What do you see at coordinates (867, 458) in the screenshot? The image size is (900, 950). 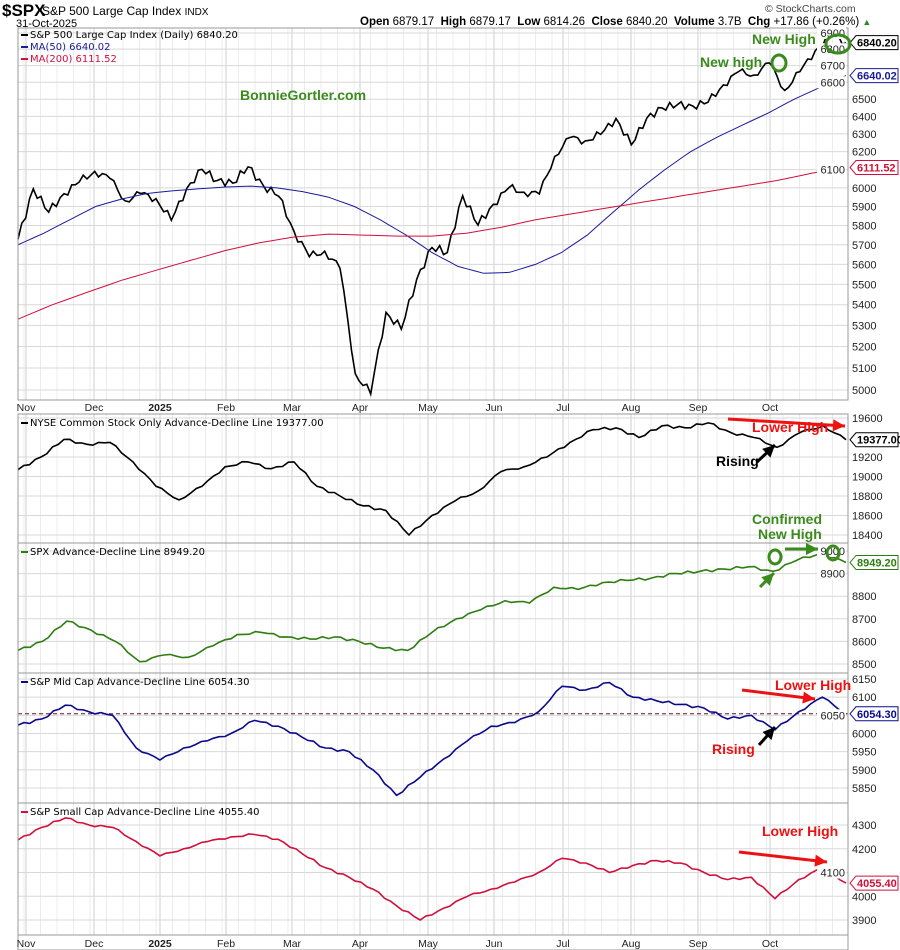 I see `y-tick-label: 19200` at bounding box center [867, 458].